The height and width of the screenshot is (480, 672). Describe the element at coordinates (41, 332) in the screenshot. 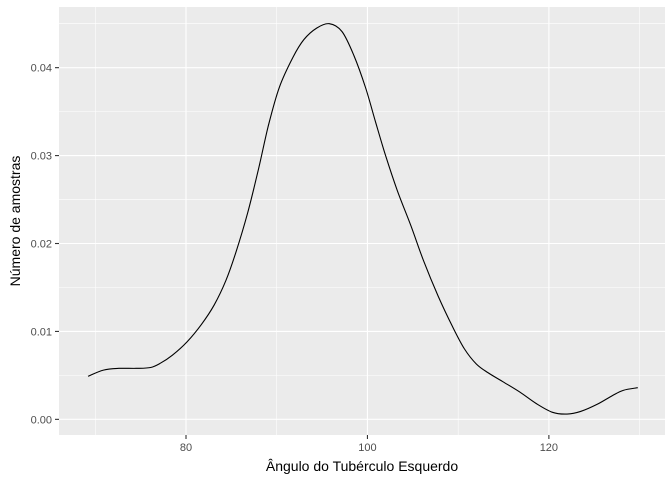

I see `y-tick-label: 0.01` at that location.